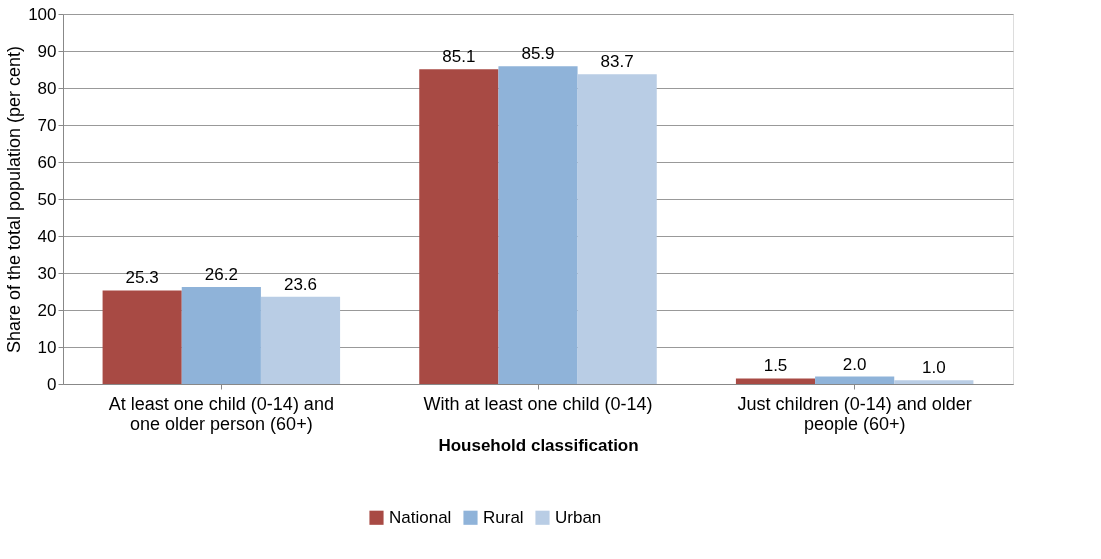 This screenshot has width=1101, height=559. What do you see at coordinates (775, 366) in the screenshot?
I see `data-label: 1.5` at bounding box center [775, 366].